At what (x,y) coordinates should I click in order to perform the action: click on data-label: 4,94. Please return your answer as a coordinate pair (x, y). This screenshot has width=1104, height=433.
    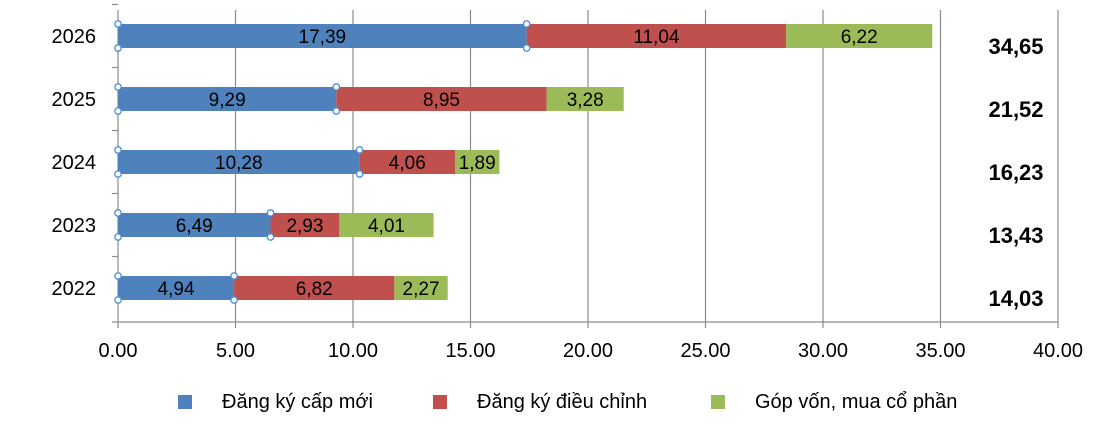
    Looking at the image, I should click on (176, 289).